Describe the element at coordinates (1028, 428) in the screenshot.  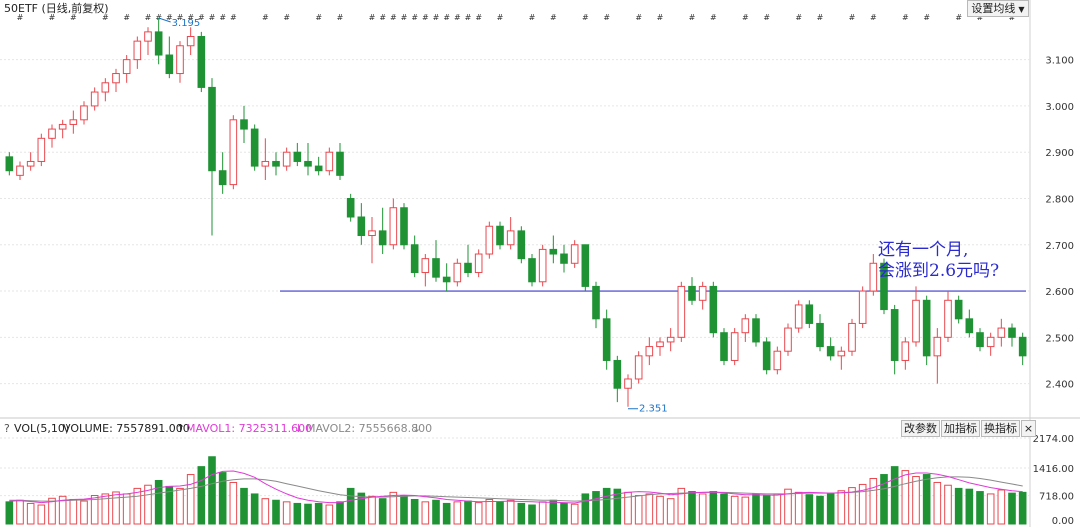
I see `close-panel-button: ×` at that location.